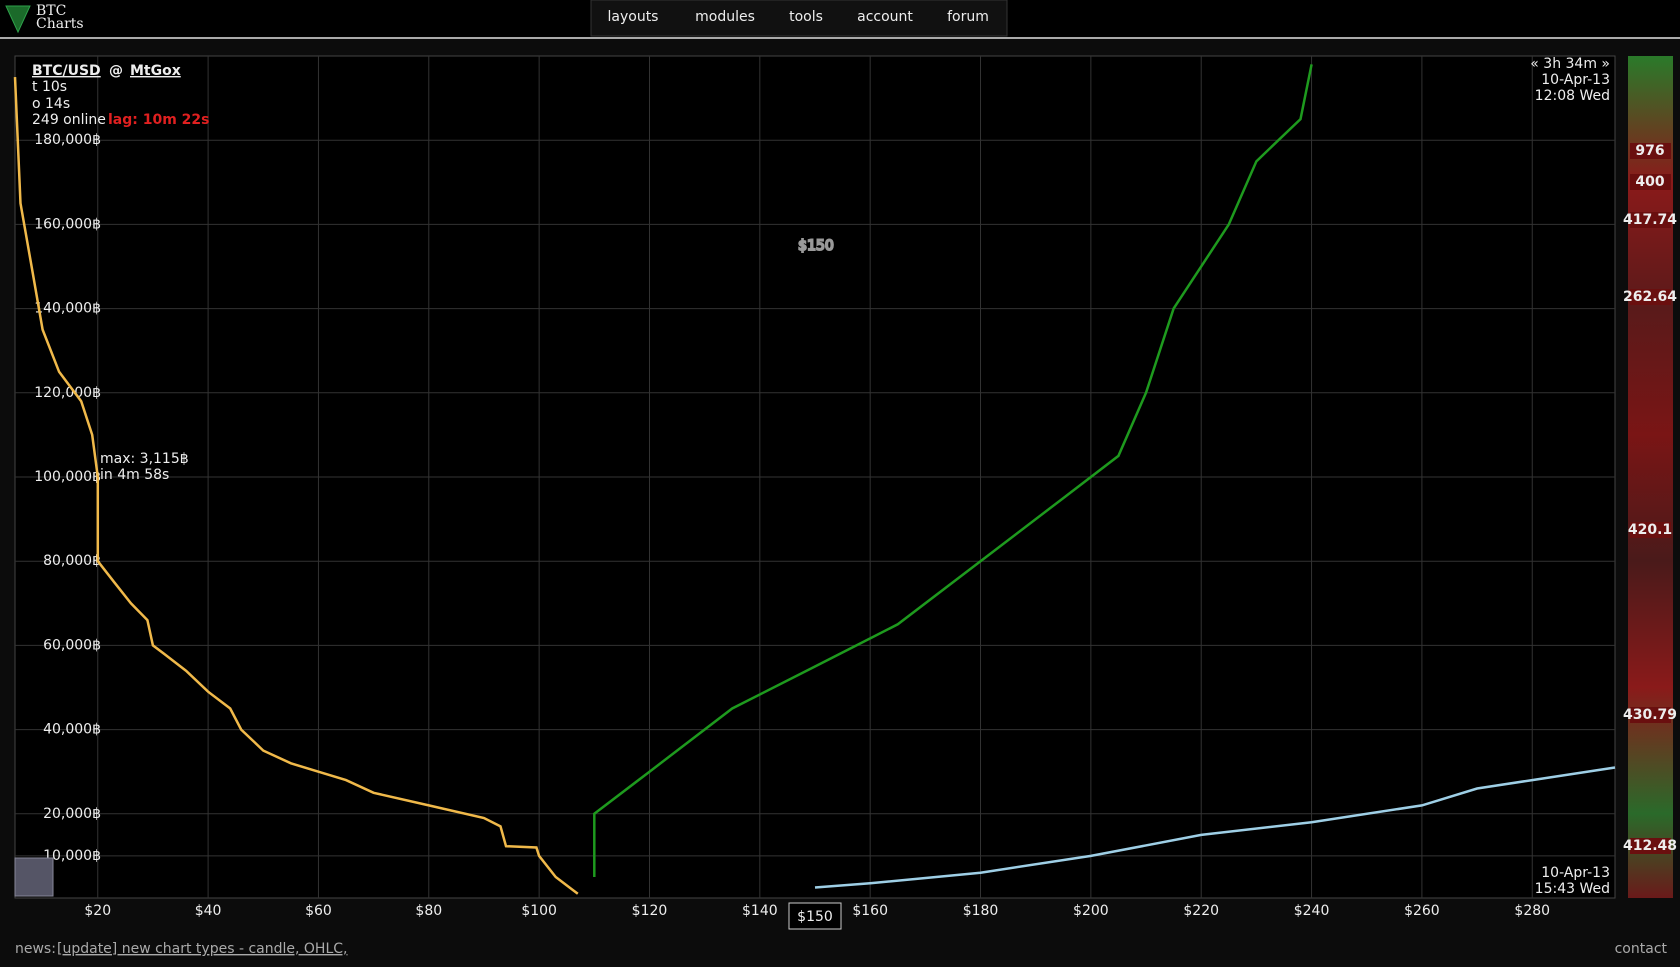 Image resolution: width=1680 pixels, height=967 pixels. I want to click on start-time: 12:08 Wed, so click(1572, 96).